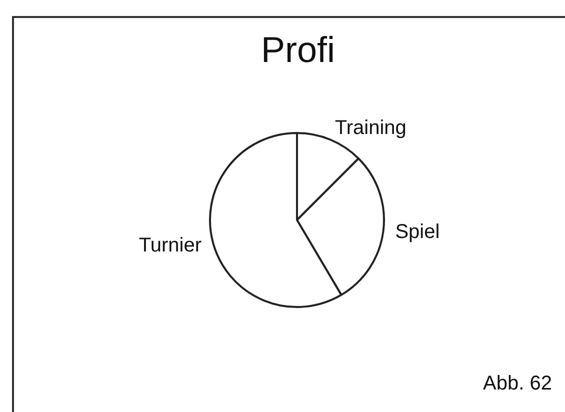  Describe the element at coordinates (170, 245) in the screenshot. I see `slice-label: Turnier` at that location.